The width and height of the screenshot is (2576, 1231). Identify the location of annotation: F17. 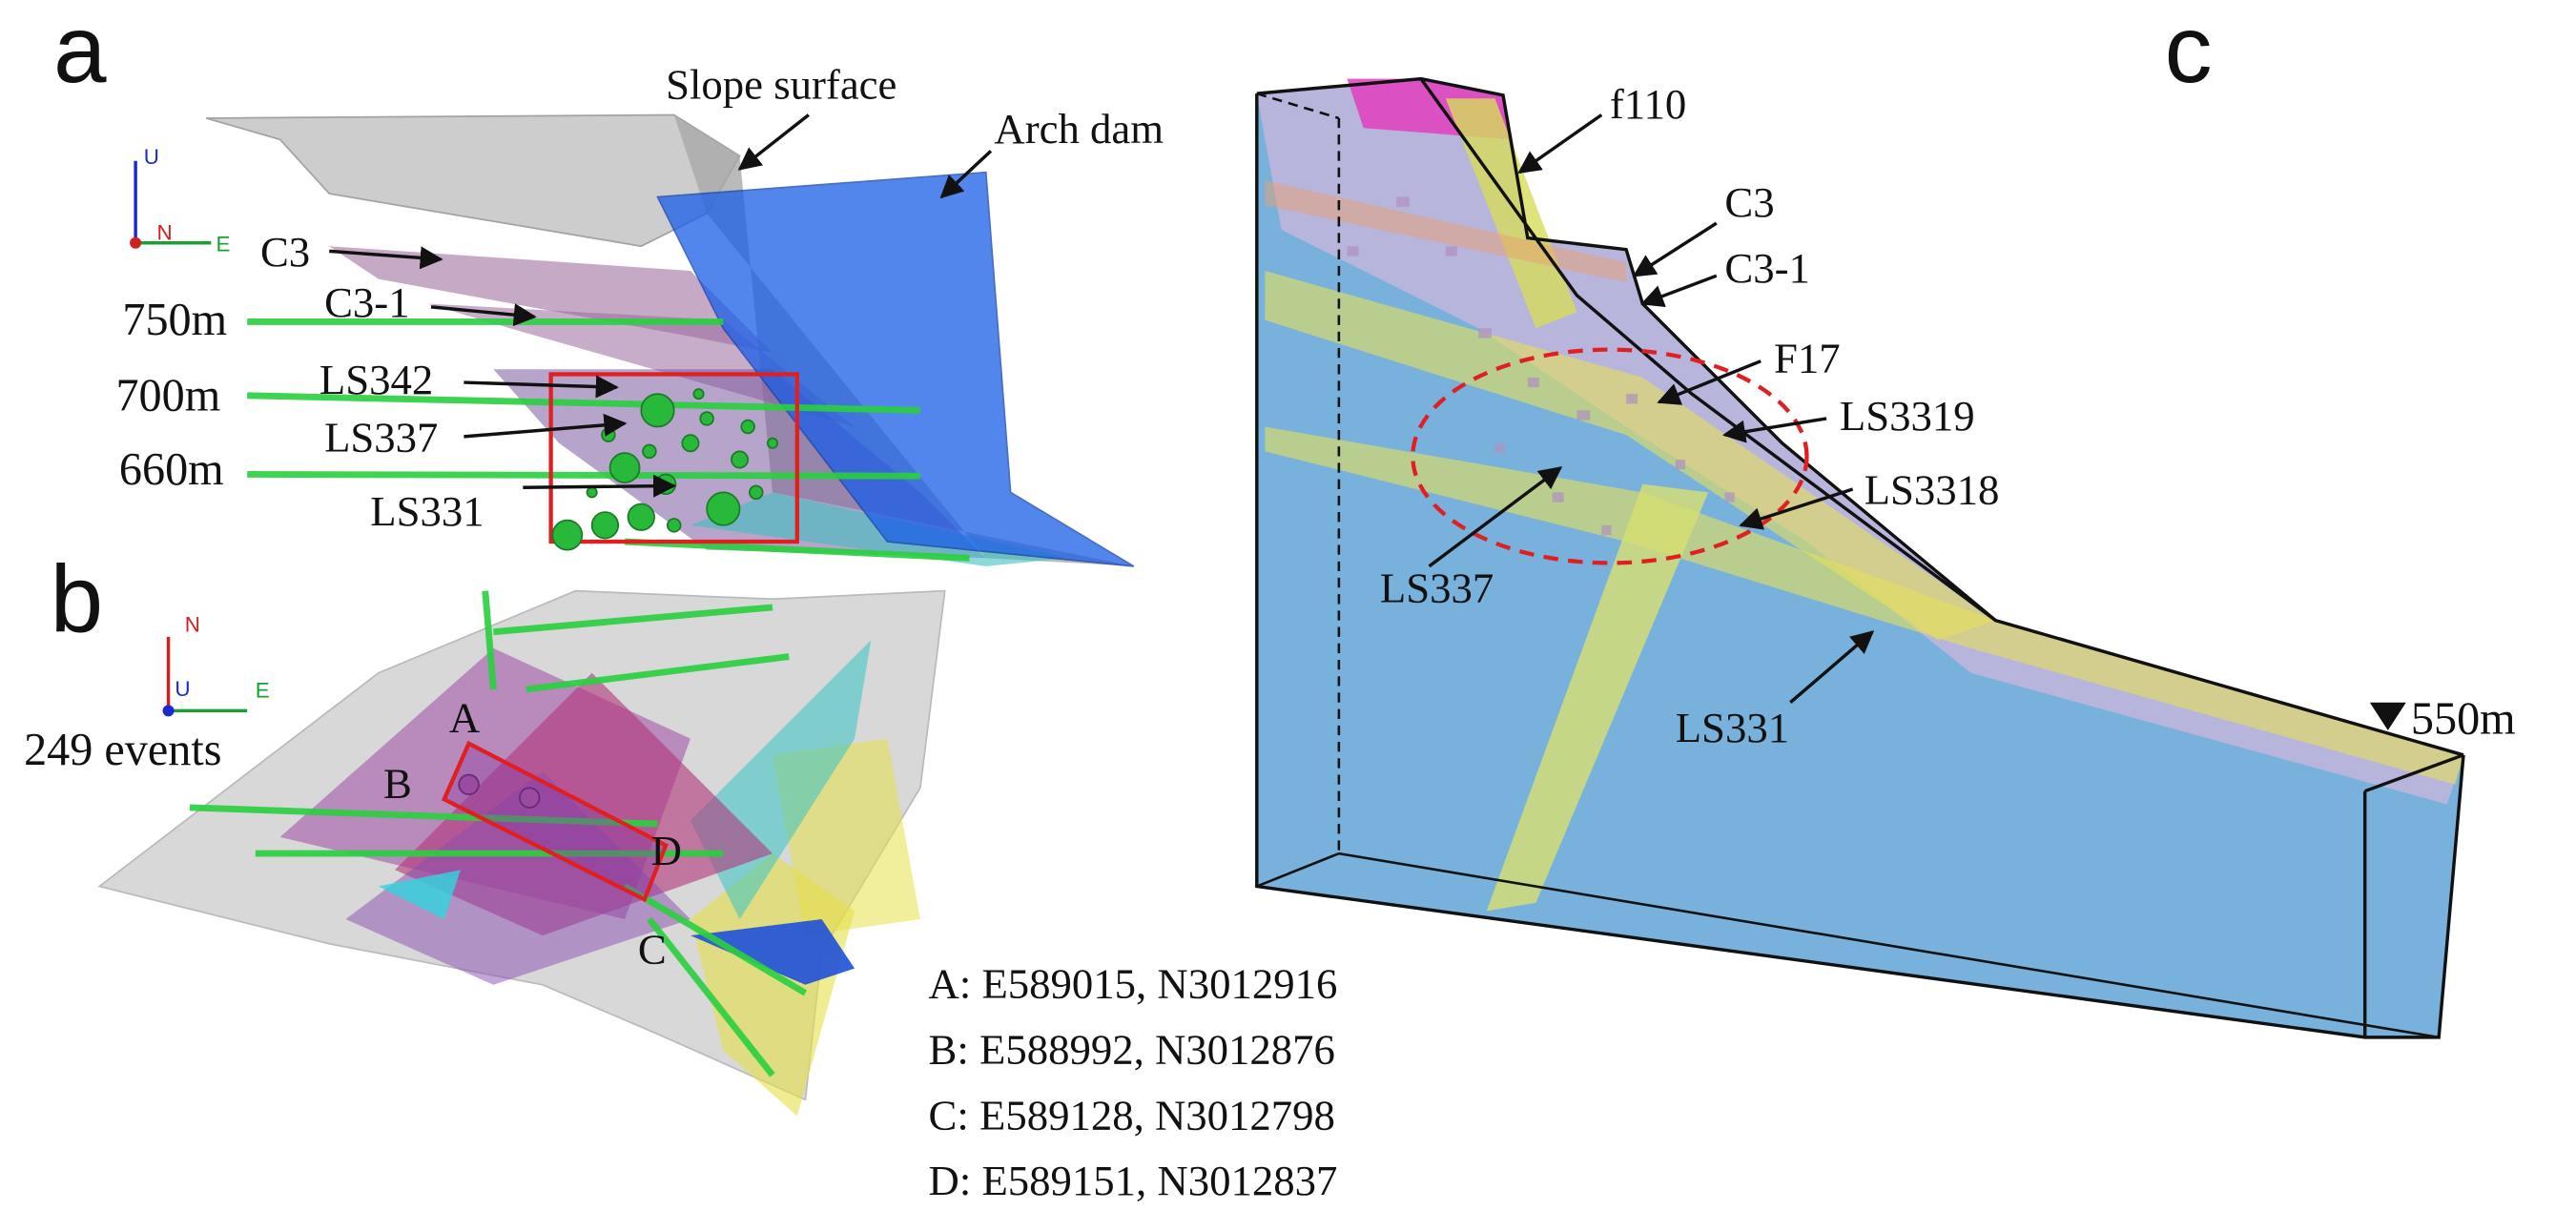
(1807, 358).